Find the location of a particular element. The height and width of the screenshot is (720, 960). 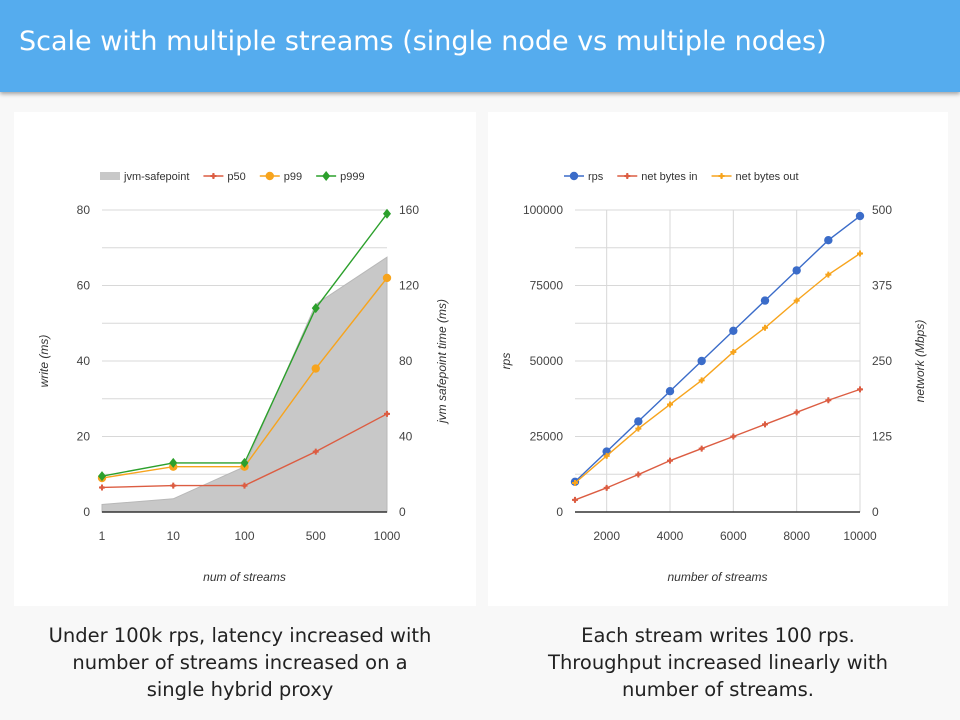

y-tick-label: 50000 is located at coordinates (547, 361).